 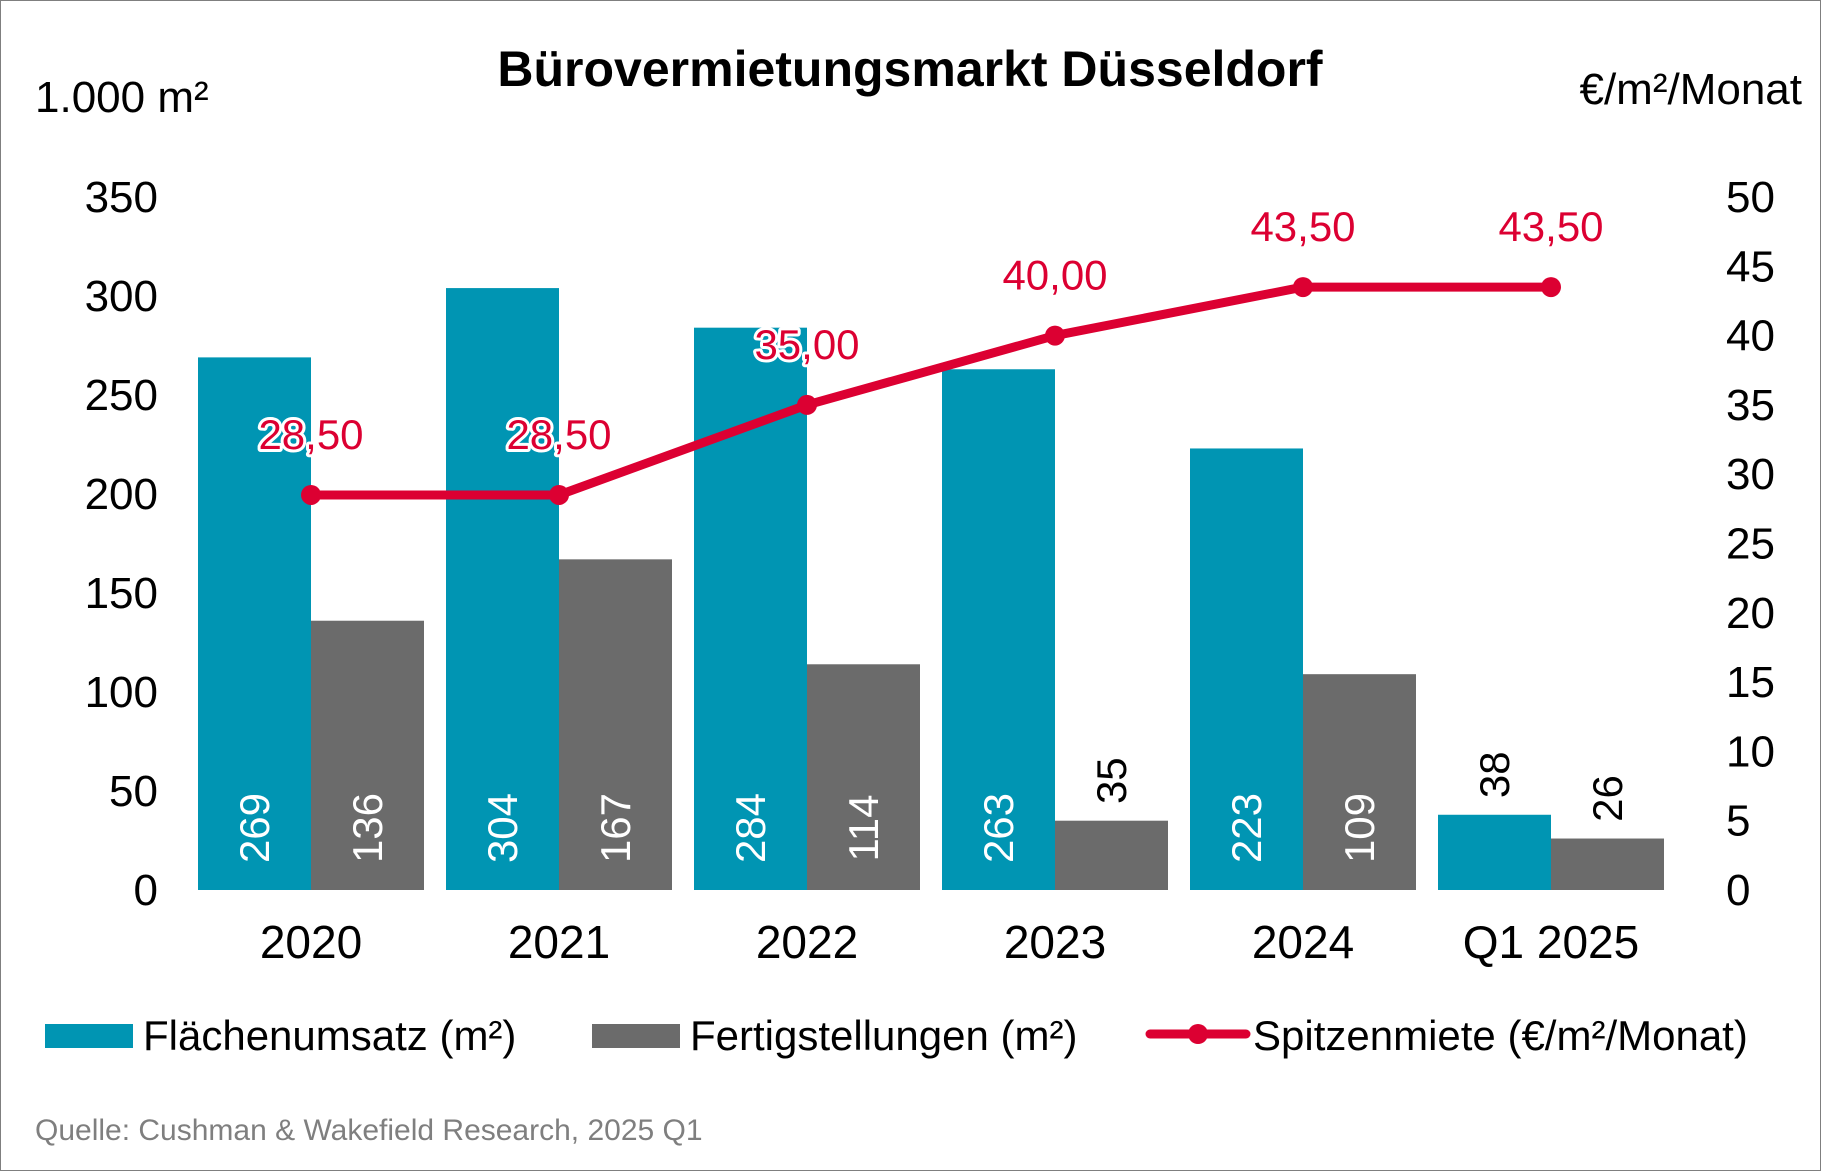 I want to click on bar-value-label: 38, so click(x=1494, y=774).